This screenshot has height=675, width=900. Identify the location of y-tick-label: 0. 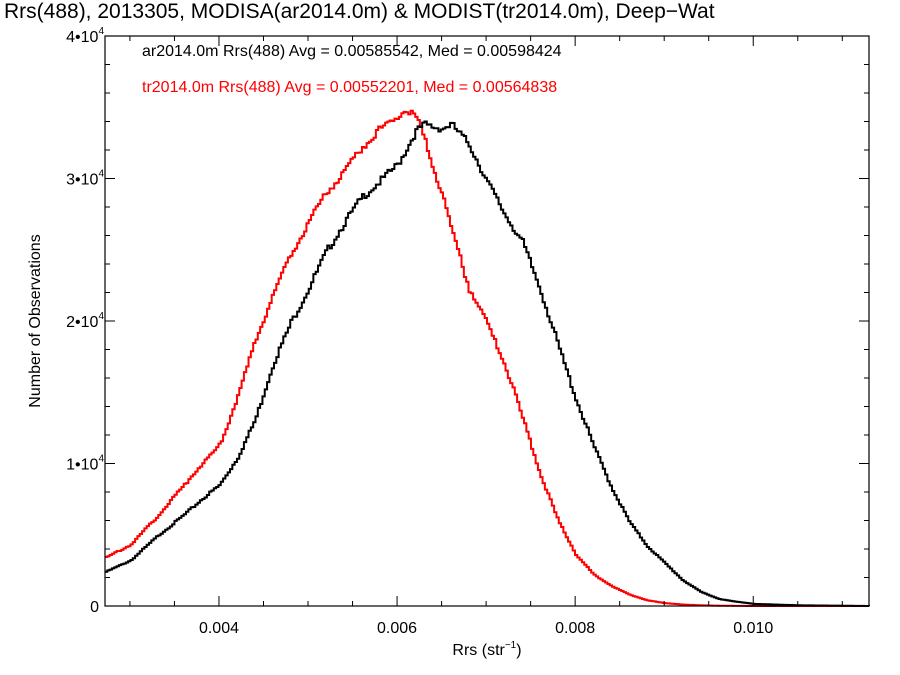
(94, 607).